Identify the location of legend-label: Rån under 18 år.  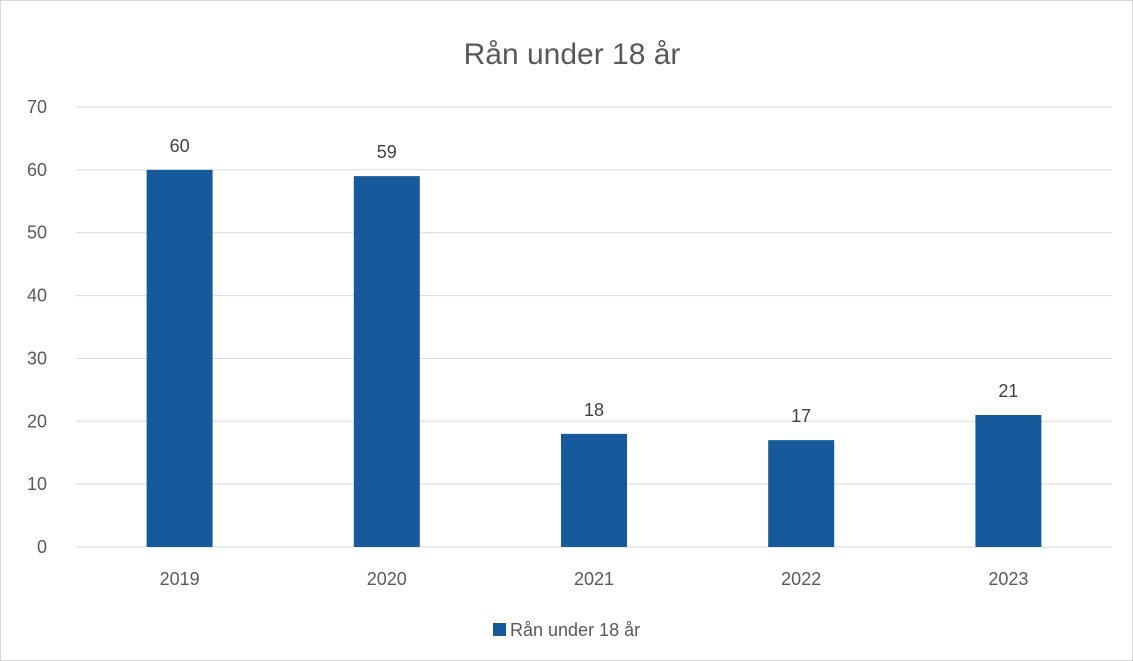
(575, 630).